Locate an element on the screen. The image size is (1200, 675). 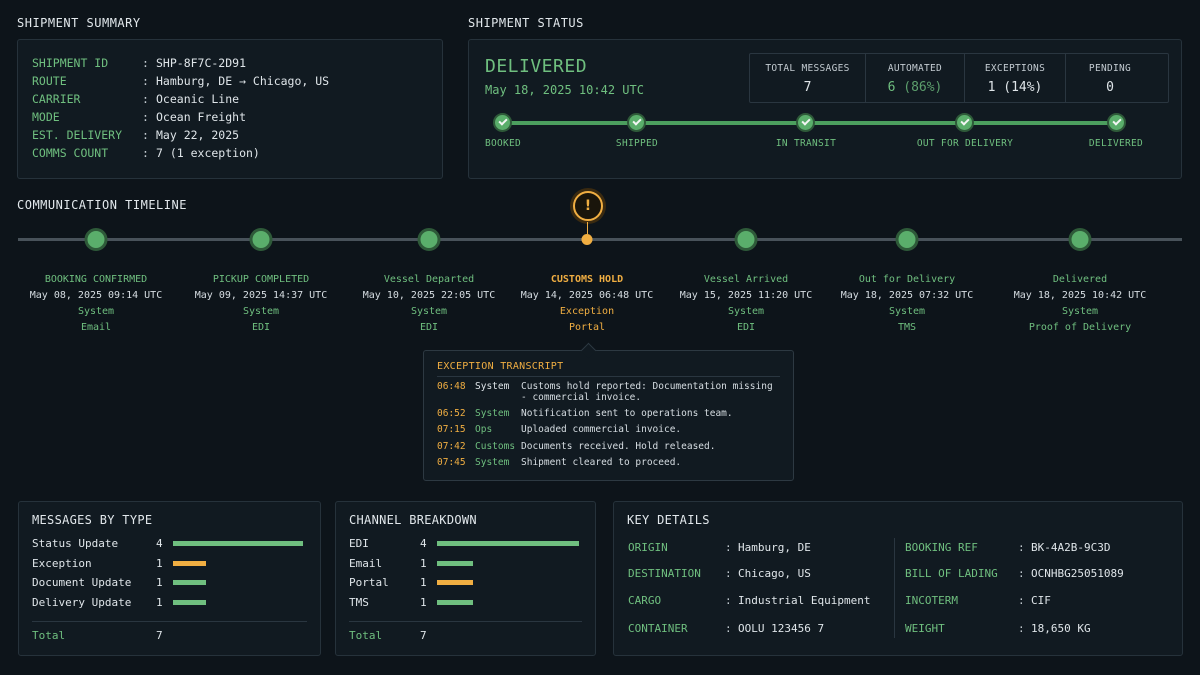
stage-label-in-transit: IN TRANSIT is located at coordinates (806, 143).